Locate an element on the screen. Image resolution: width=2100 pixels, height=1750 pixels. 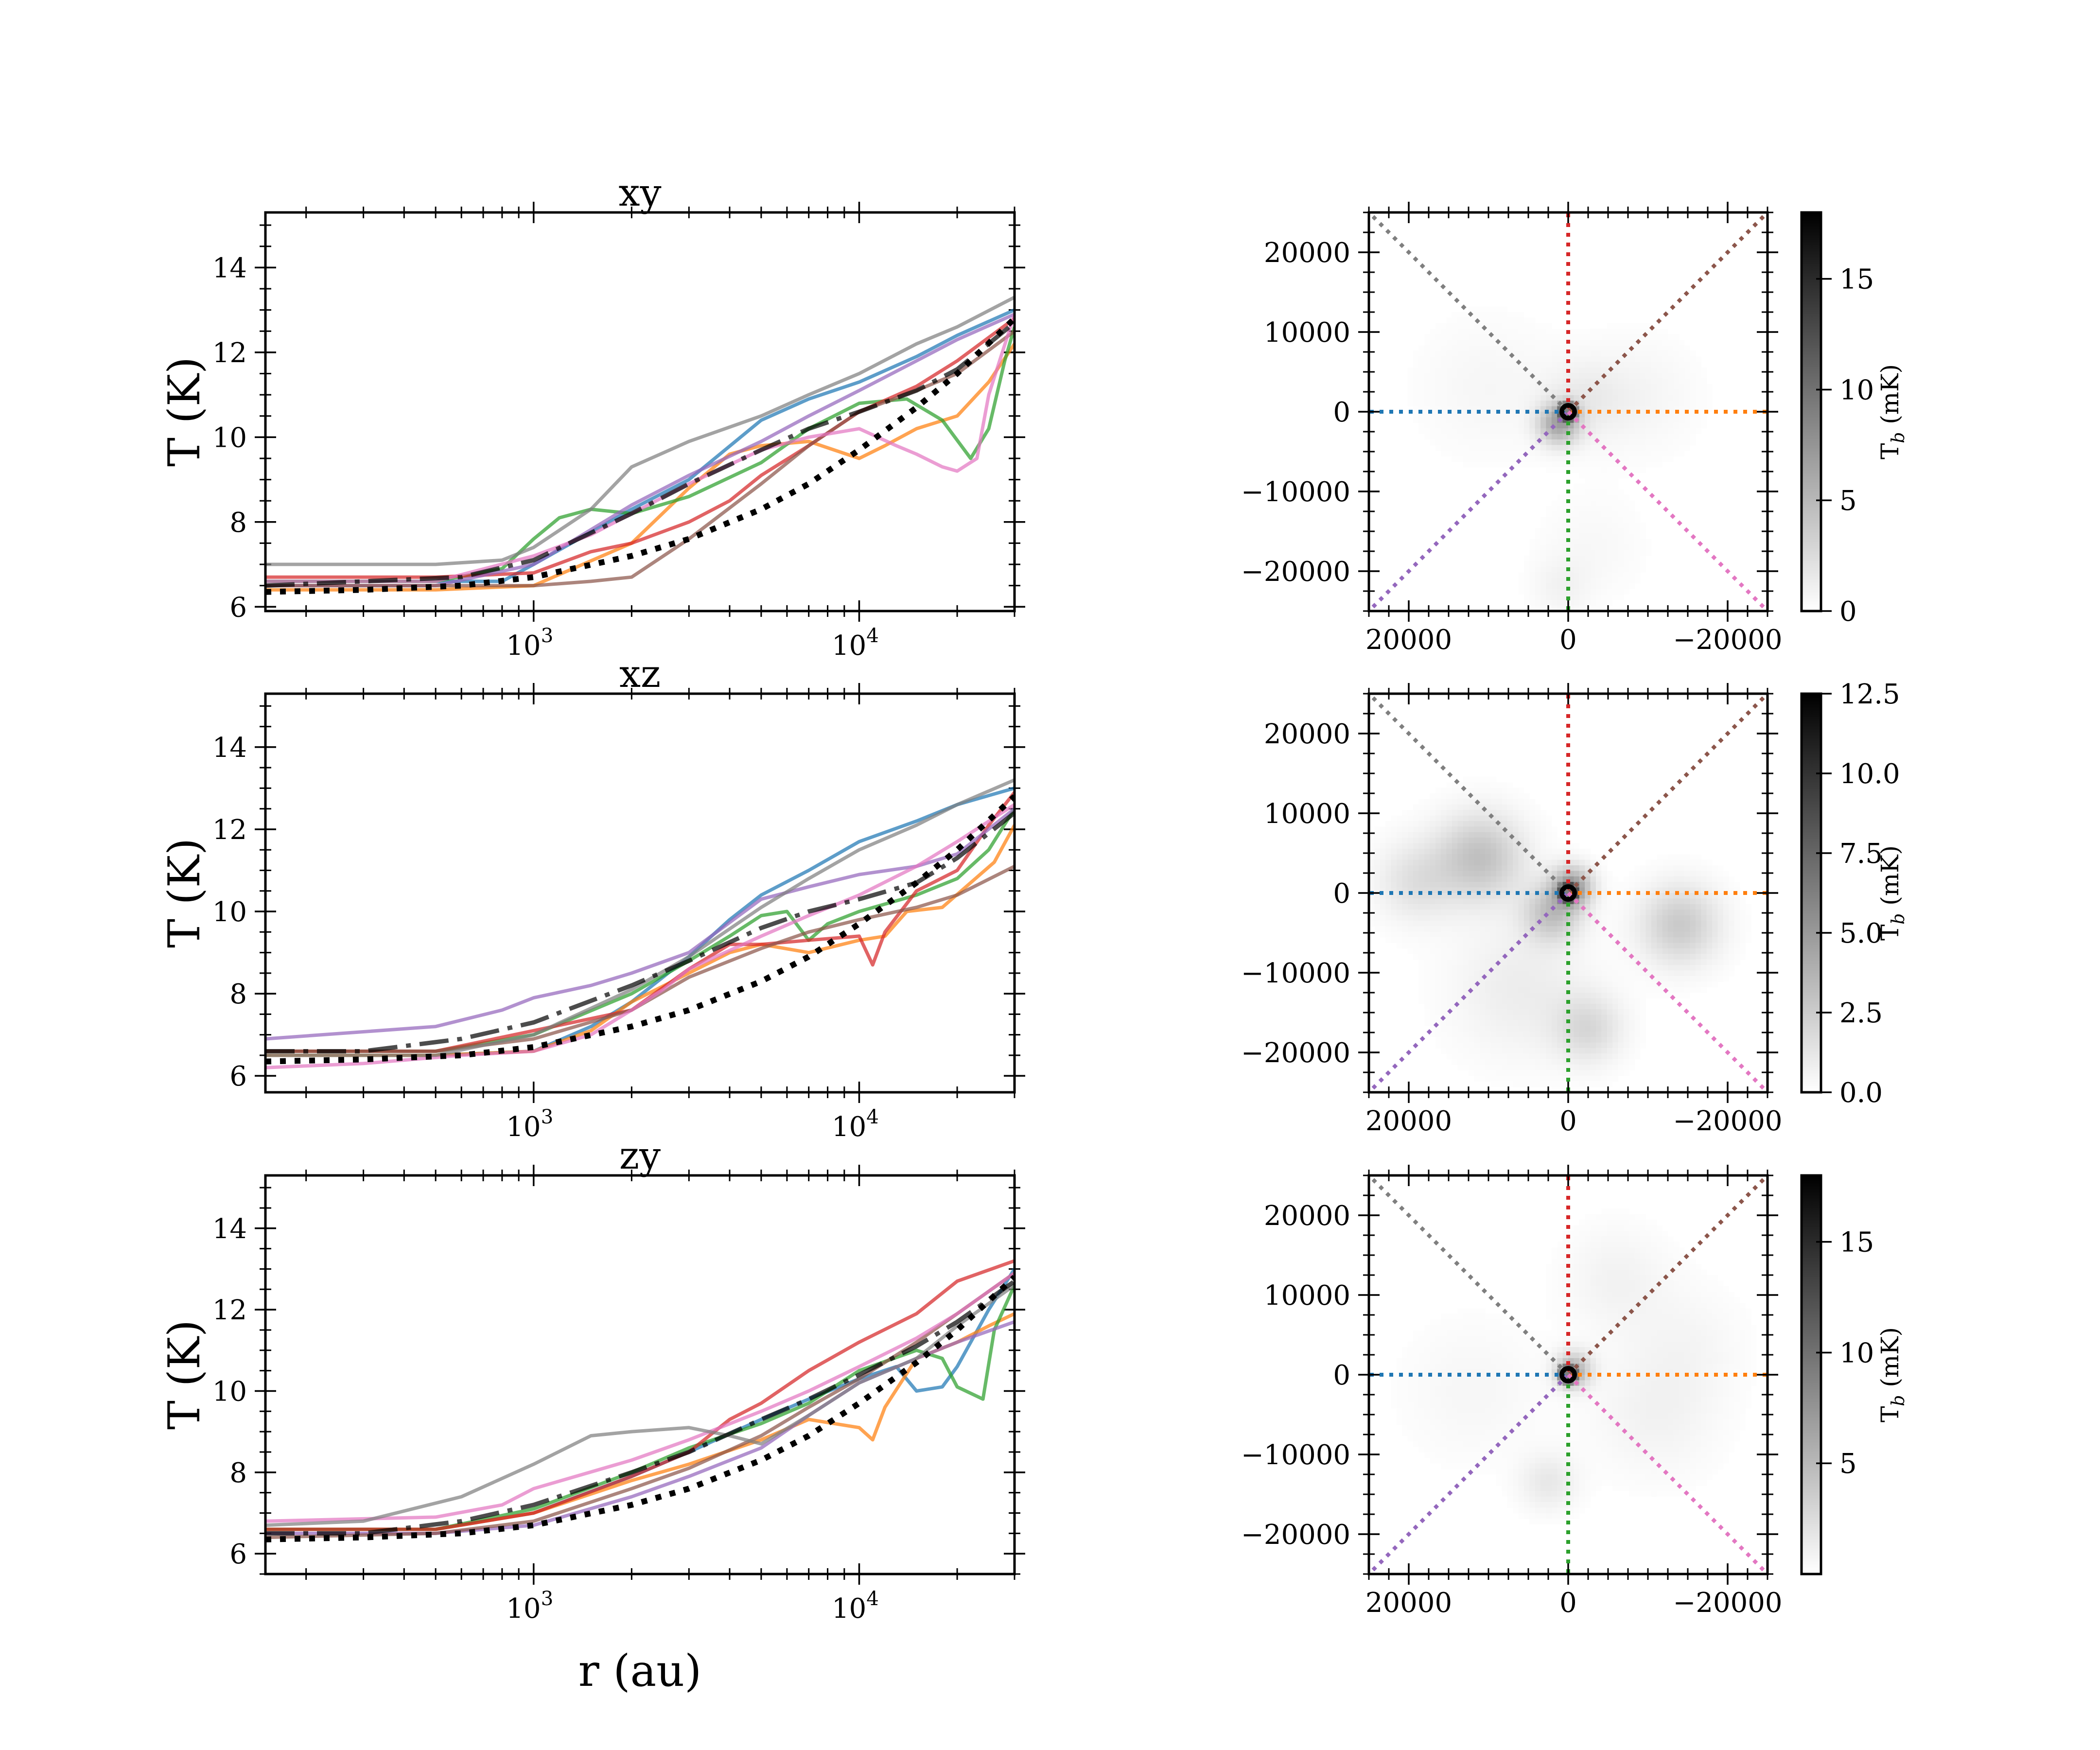
y-tick-label: −10000 is located at coordinates (1295, 492).